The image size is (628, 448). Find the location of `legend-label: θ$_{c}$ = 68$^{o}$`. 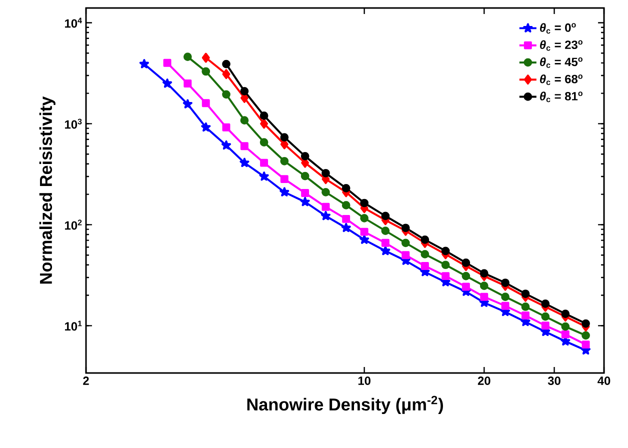

legend-label: θ$_{c}$ = 68$^{o}$ is located at coordinates (561, 80).